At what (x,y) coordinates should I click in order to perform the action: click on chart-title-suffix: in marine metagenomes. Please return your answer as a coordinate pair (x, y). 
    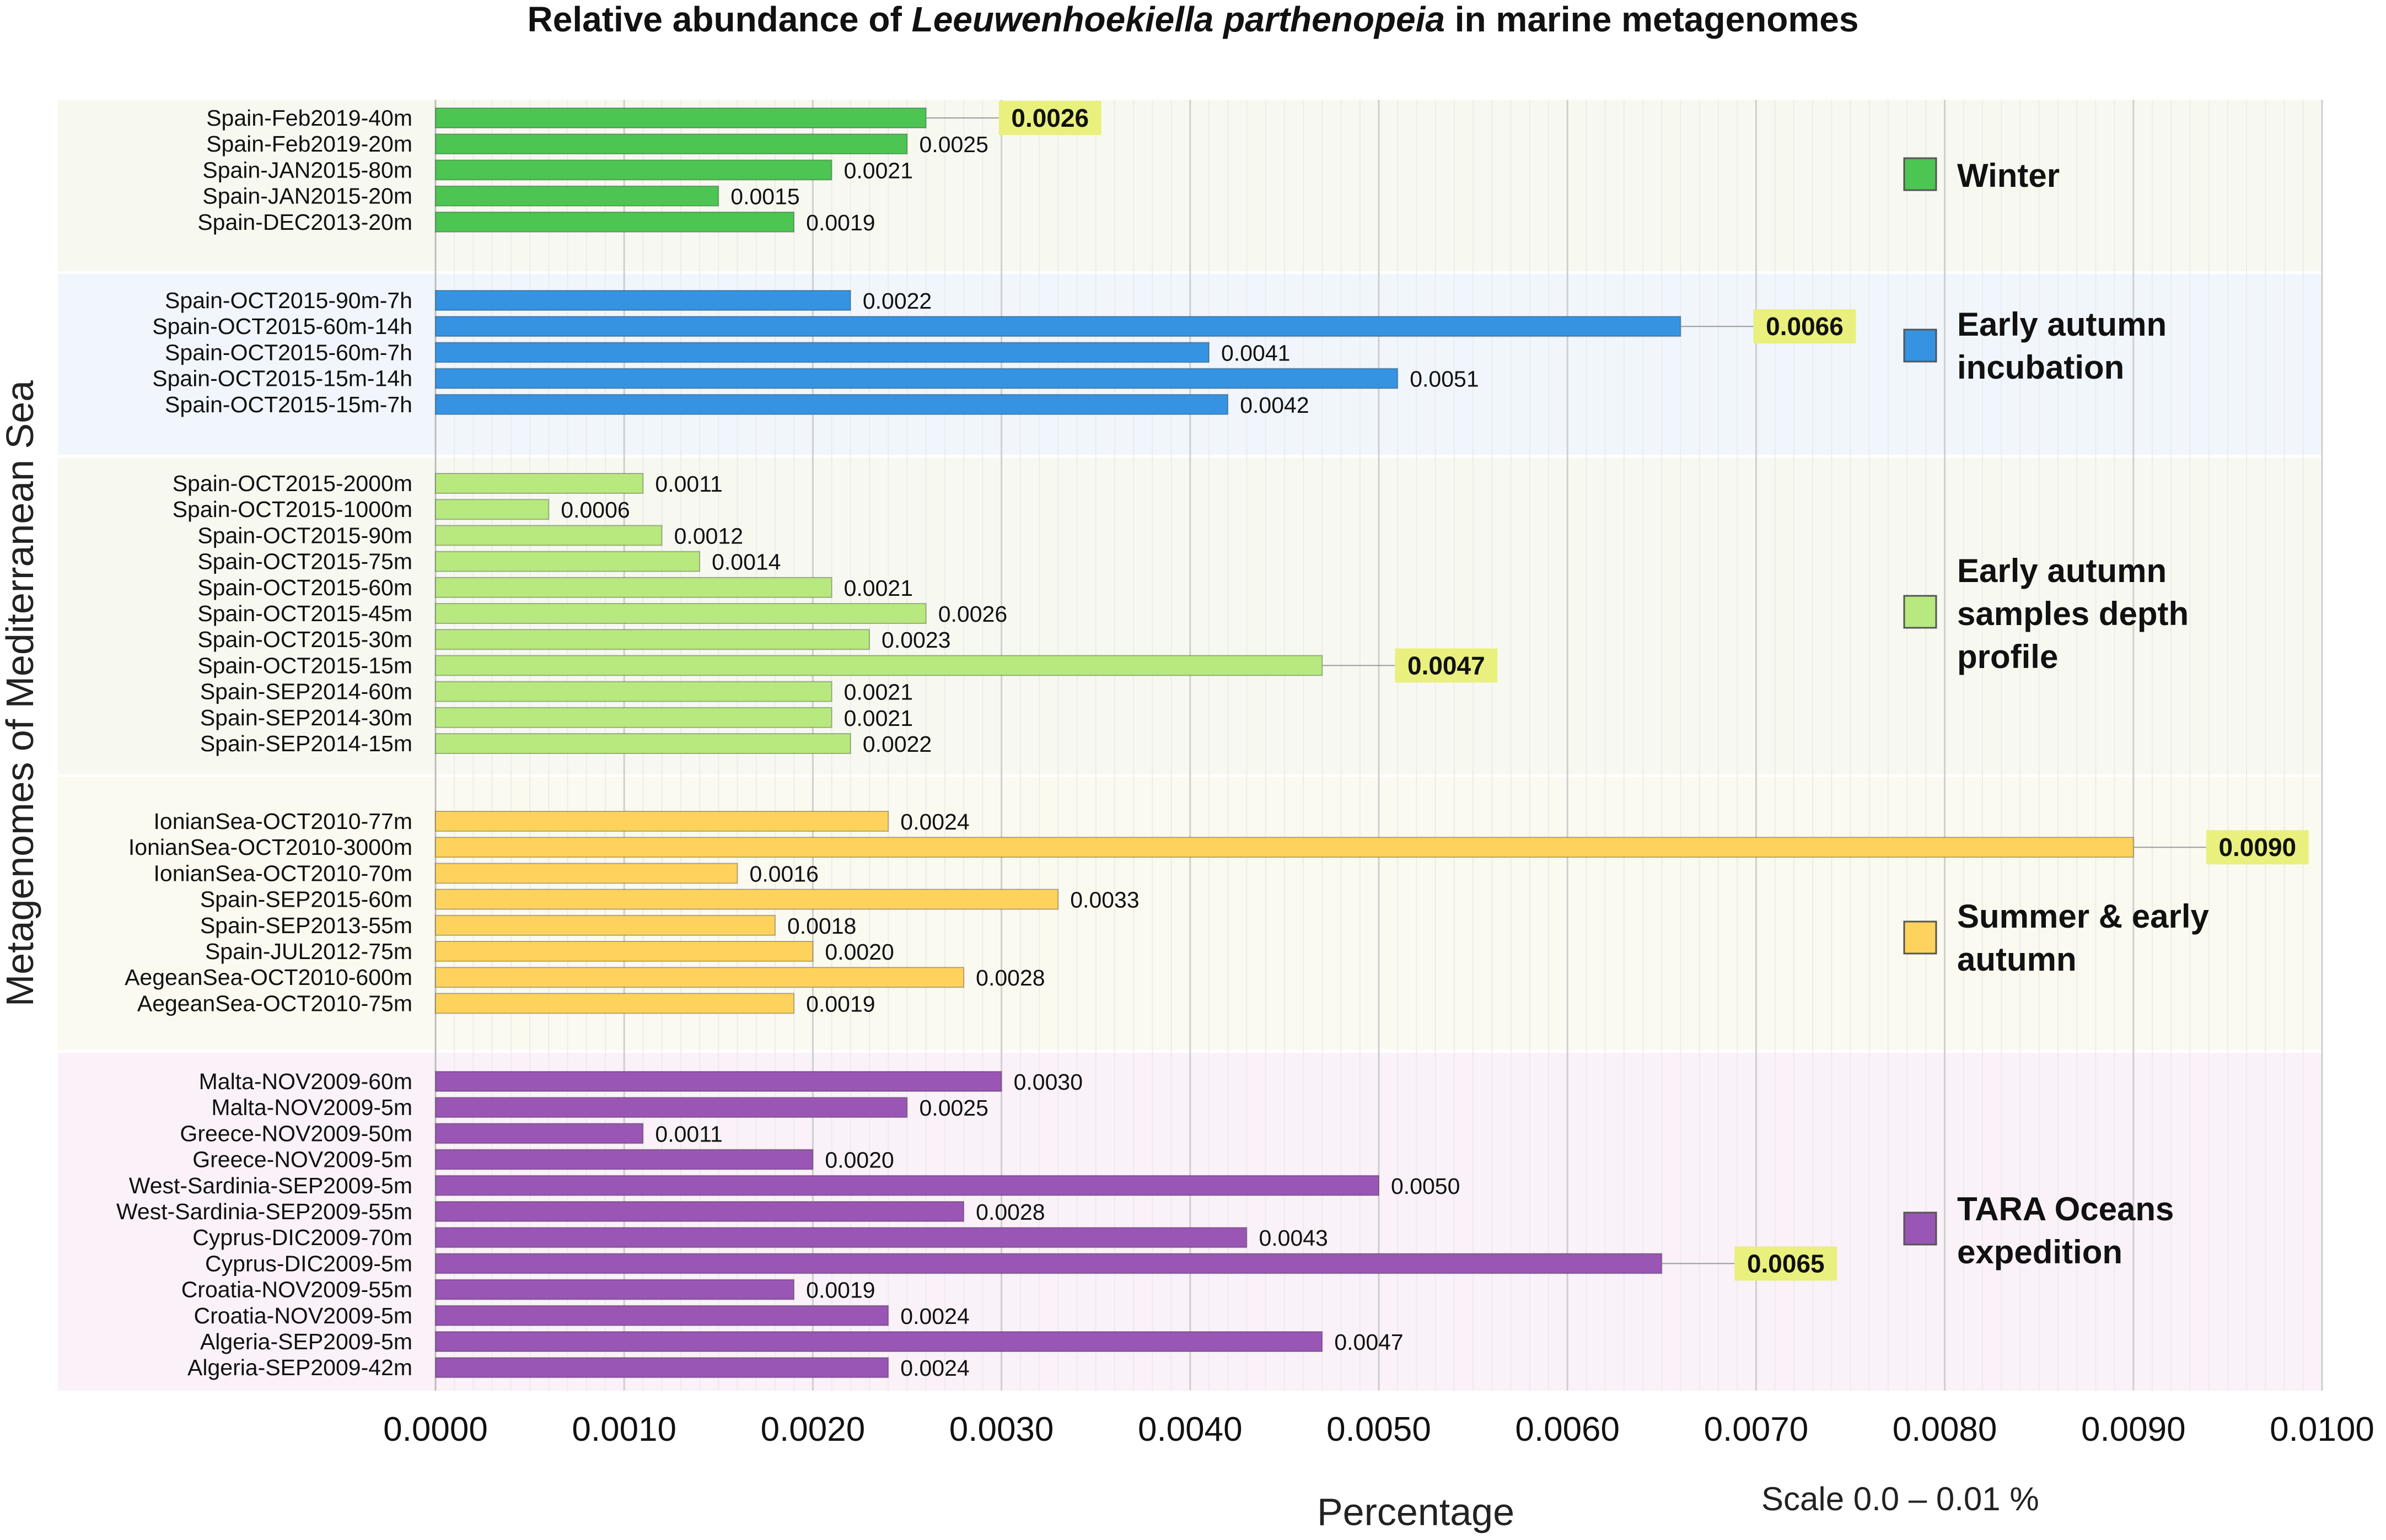
    Looking at the image, I should click on (1652, 19).